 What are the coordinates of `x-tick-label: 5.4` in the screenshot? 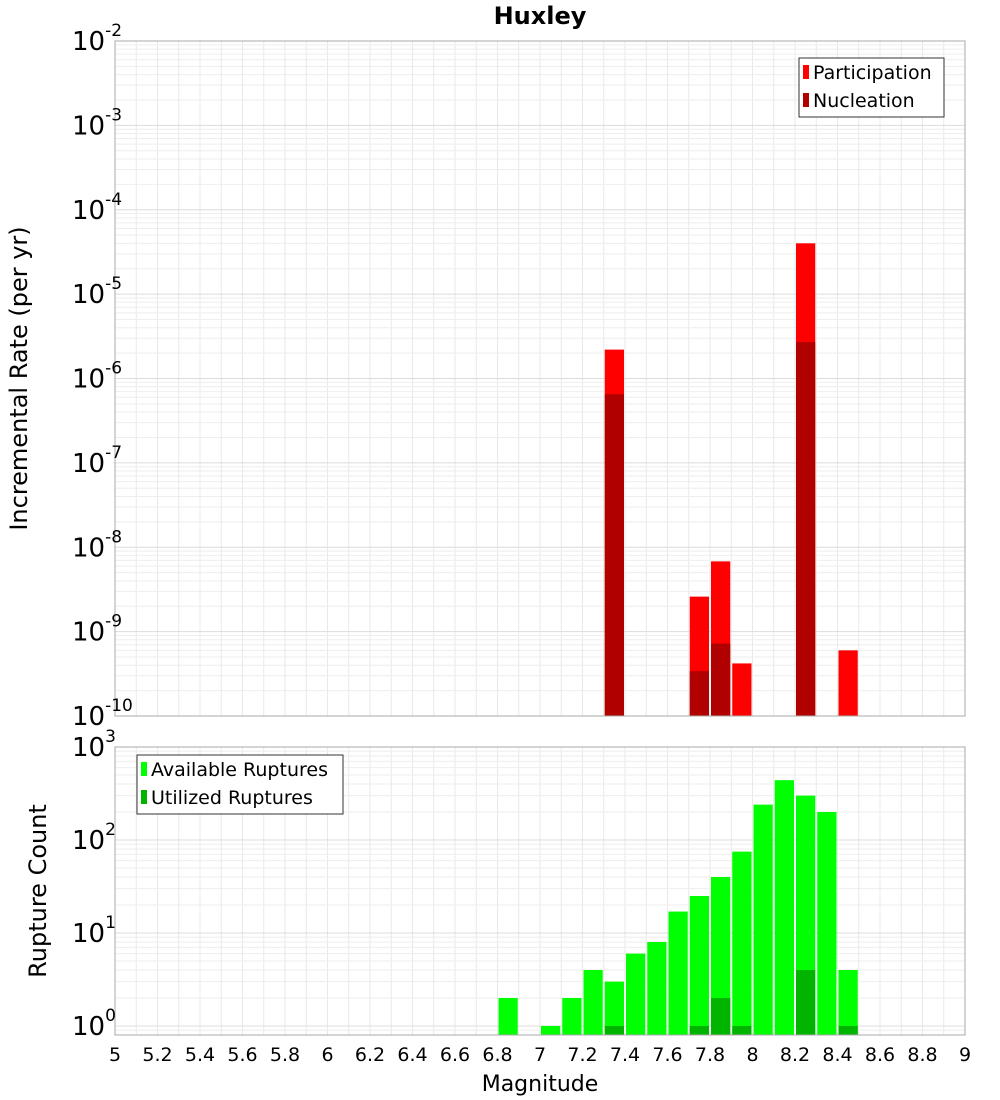 It's located at (200, 1055).